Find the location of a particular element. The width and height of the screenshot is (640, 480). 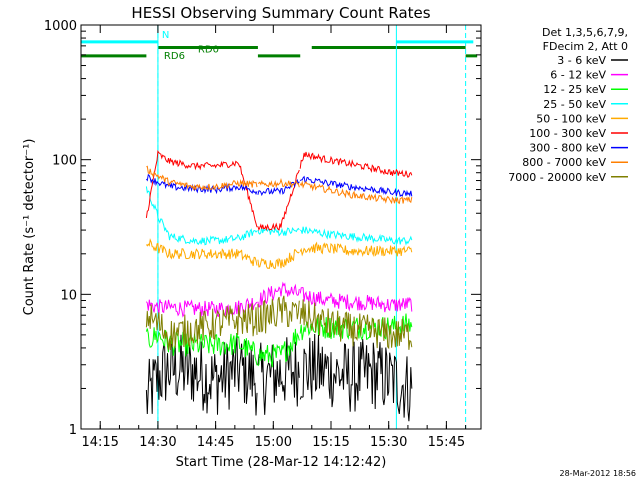

legend-label-4: 50 - 100 keV is located at coordinates (571, 118).